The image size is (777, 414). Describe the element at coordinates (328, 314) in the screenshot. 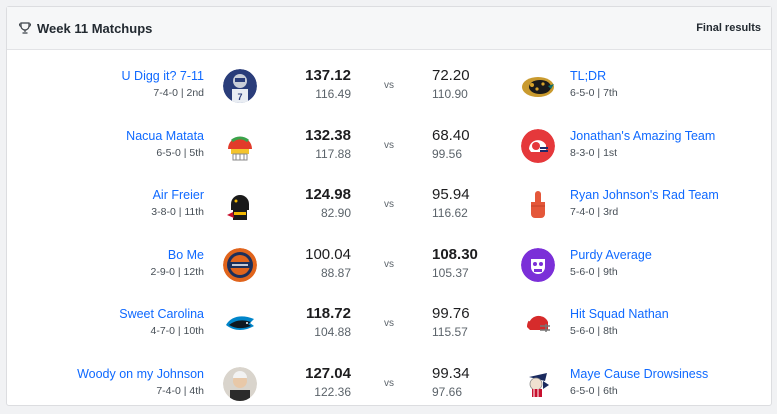

I see `left-team-score: 118.72` at that location.